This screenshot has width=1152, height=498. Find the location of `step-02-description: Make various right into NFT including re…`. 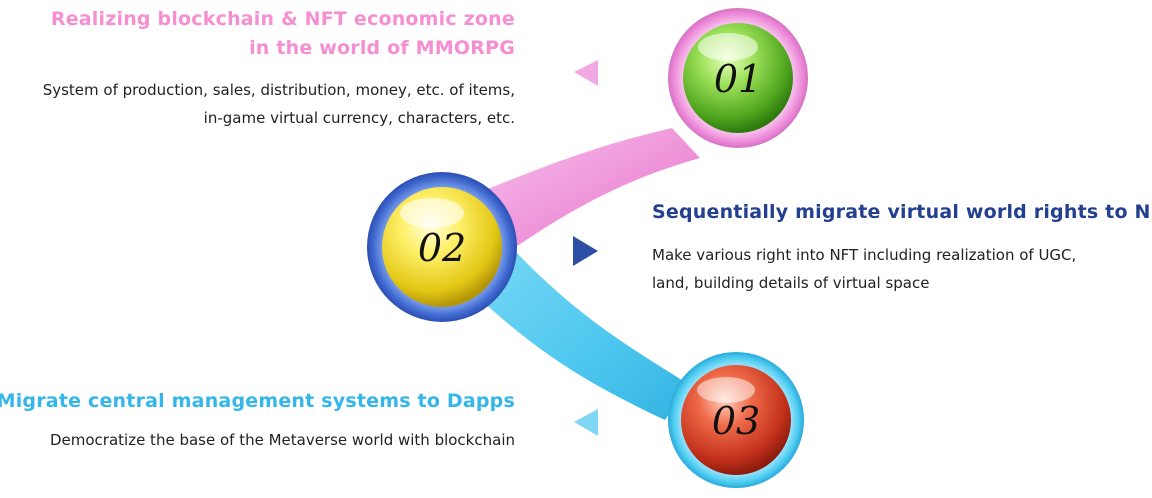

step-02-description: Make various right into NFT including re… is located at coordinates (902, 269).